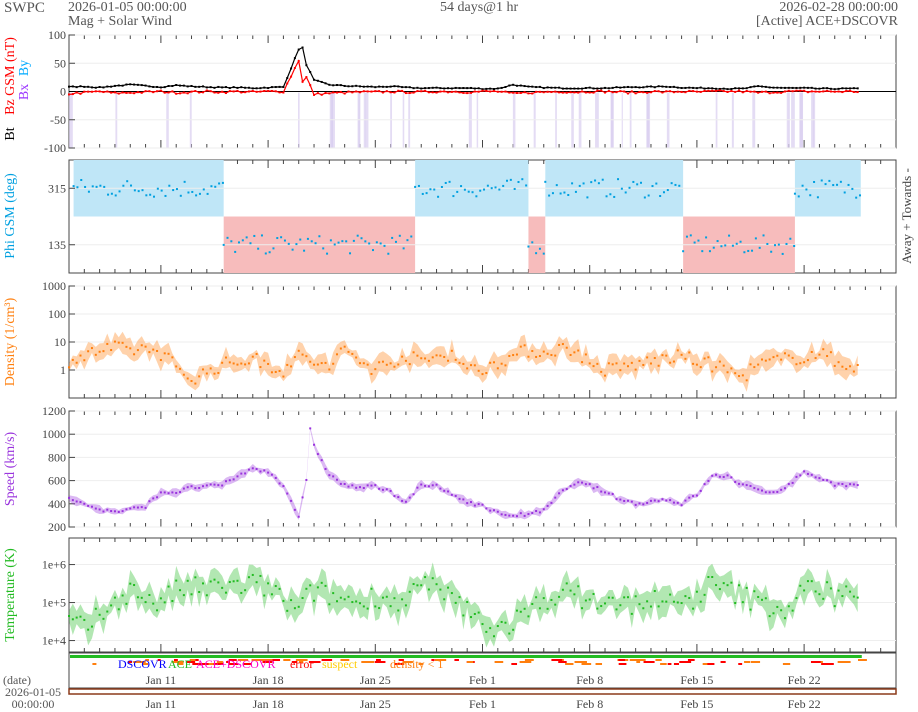 The height and width of the screenshot is (712, 918). I want to click on date-tick-label: Feb 15, so click(696, 680).